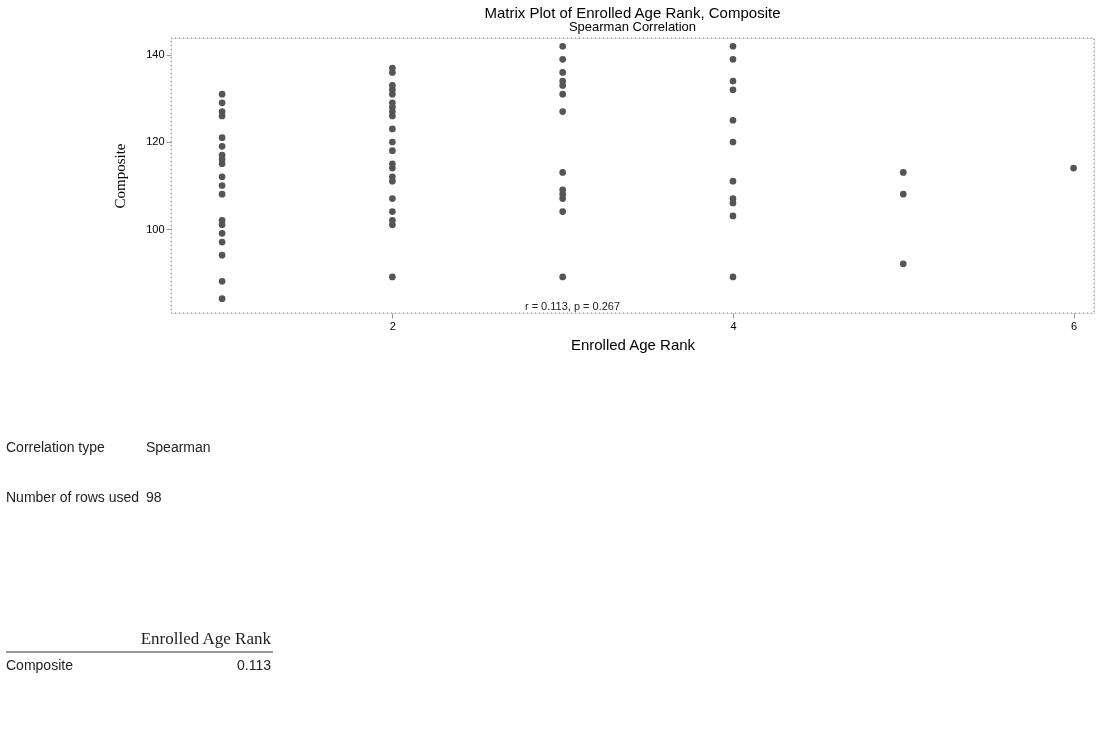 This screenshot has width=1119, height=755. I want to click on annotation: r = 0.113, p = 0.267, so click(572, 306).